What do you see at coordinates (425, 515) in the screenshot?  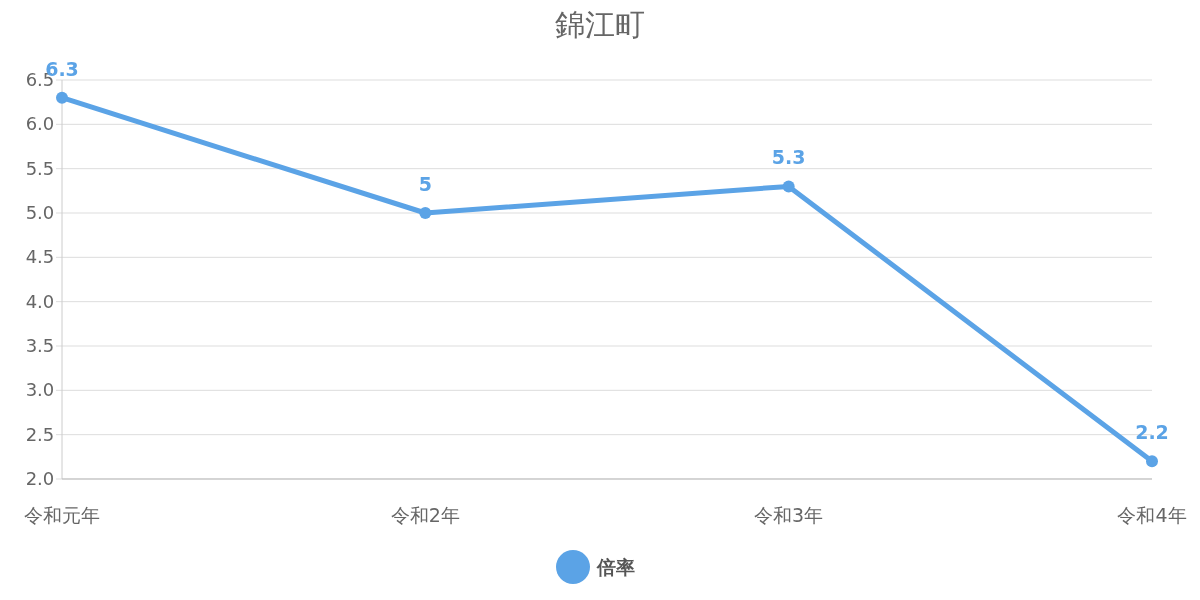 I see `x-tick-label: 令和2年` at bounding box center [425, 515].